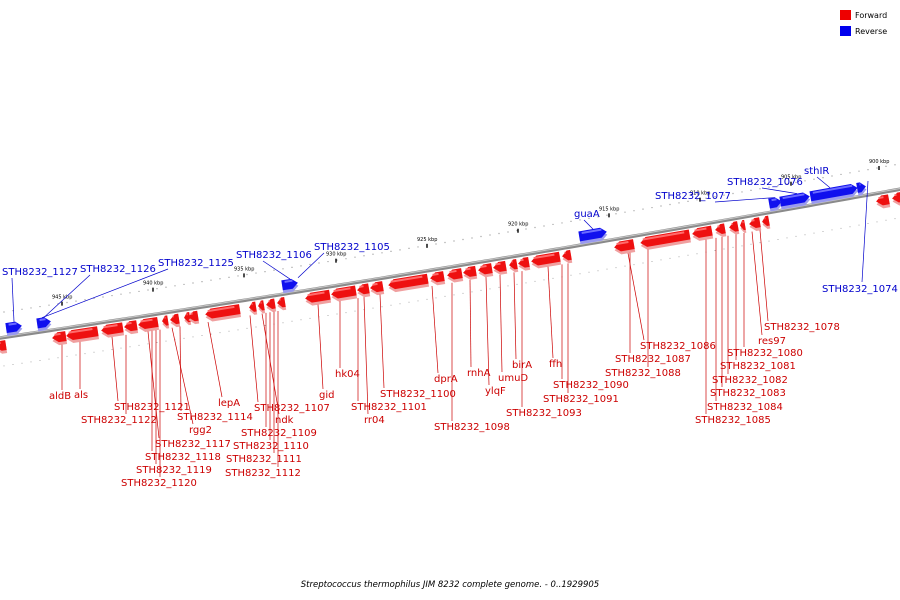  Describe the element at coordinates (274, 255) in the screenshot. I see `gene-label-sth8232-1106: STH8232_1106` at that location.